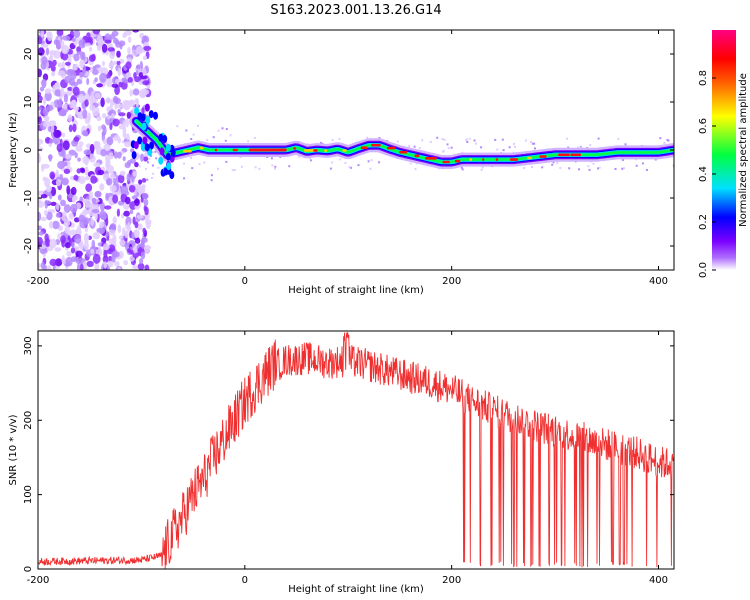 The image size is (750, 600). Describe the element at coordinates (13, 449) in the screenshot. I see `snr-ylabel: SNR (10 * v/v)` at that location.